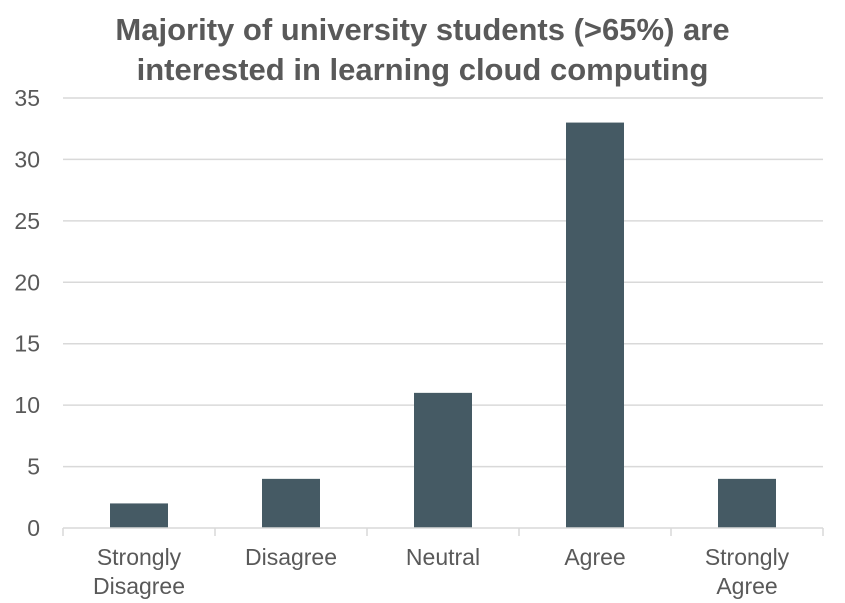 Image resolution: width=845 pixels, height=603 pixels. What do you see at coordinates (33, 528) in the screenshot?
I see `y-tick-label: 0` at bounding box center [33, 528].